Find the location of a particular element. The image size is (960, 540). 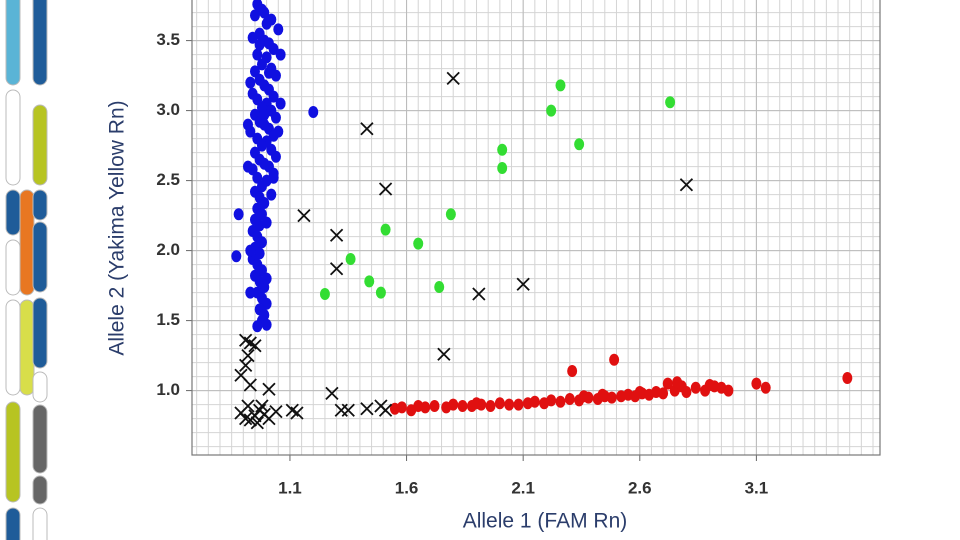

y-tick-label: 1.0 is located at coordinates (168, 389).